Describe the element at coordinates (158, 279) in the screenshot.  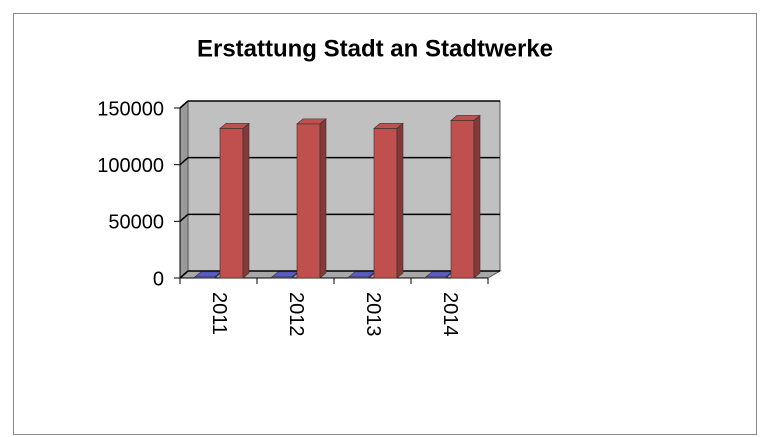
I see `y-tick-label: 0` at that location.